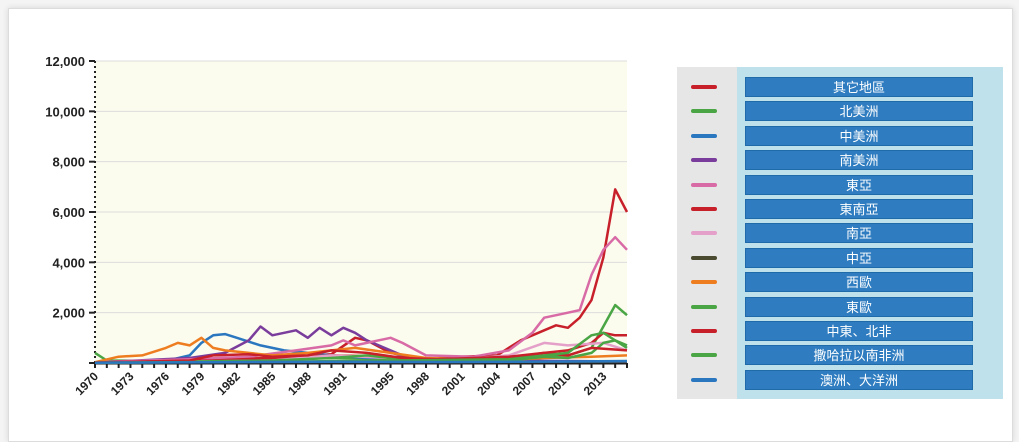 The image size is (1019, 442). I want to click on legend-item: 西歐, so click(840, 282).